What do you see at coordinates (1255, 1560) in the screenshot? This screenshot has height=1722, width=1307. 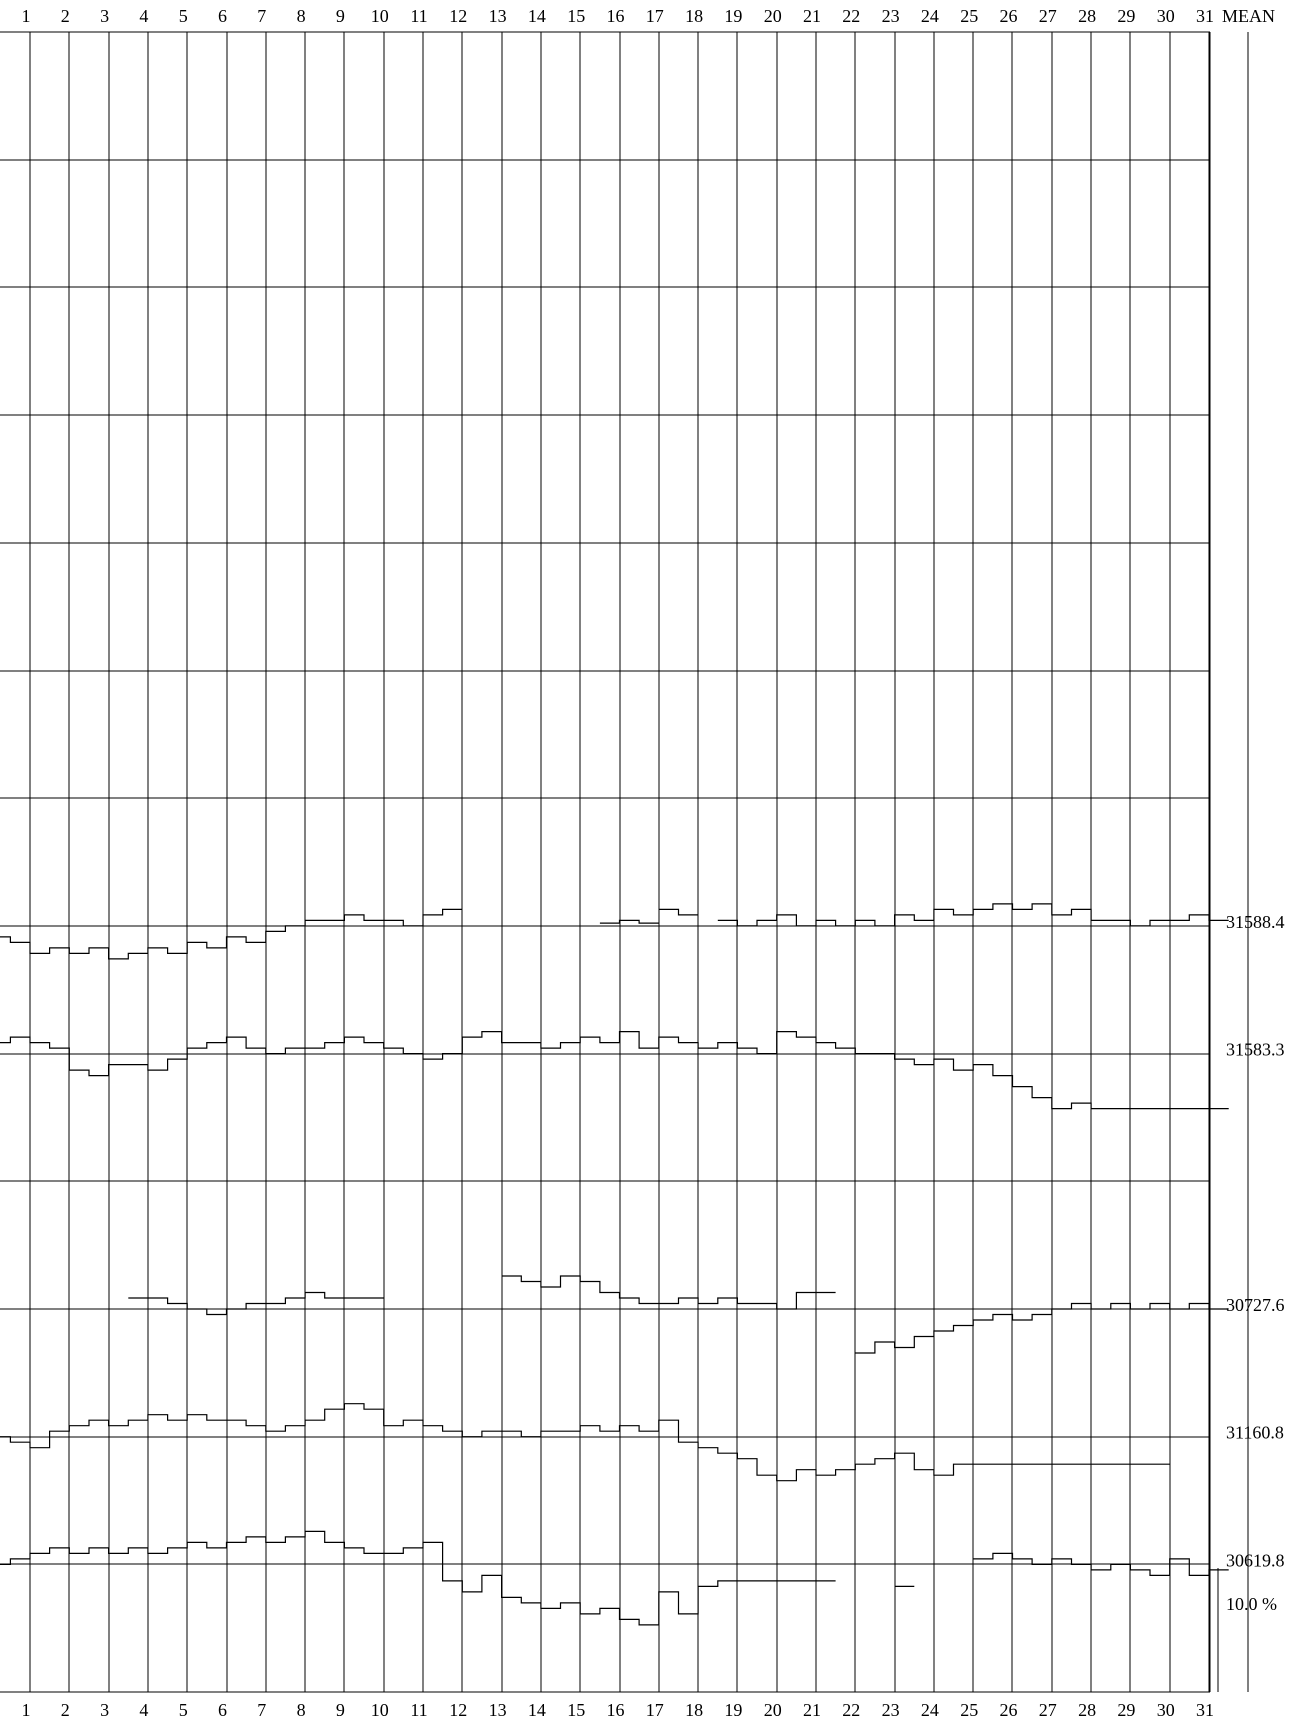 I see `mean-value-label: 30619.8` at bounding box center [1255, 1560].